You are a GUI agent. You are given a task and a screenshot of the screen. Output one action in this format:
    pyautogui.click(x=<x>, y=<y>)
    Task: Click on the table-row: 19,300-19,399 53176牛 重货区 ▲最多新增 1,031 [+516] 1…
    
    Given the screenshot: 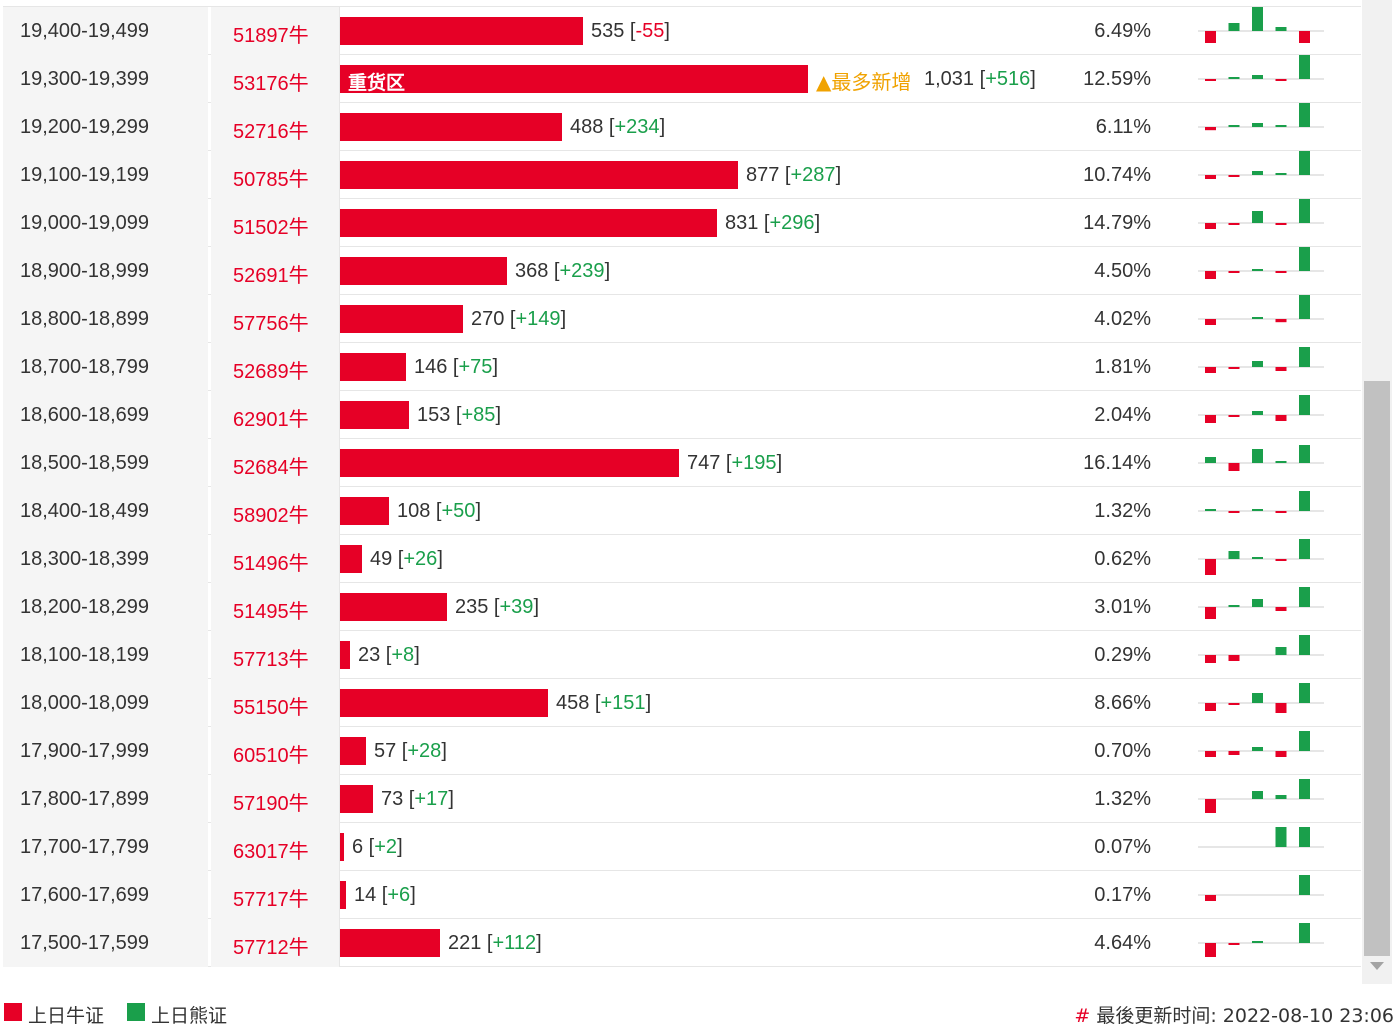 What is the action you would take?
    pyautogui.click(x=682, y=79)
    